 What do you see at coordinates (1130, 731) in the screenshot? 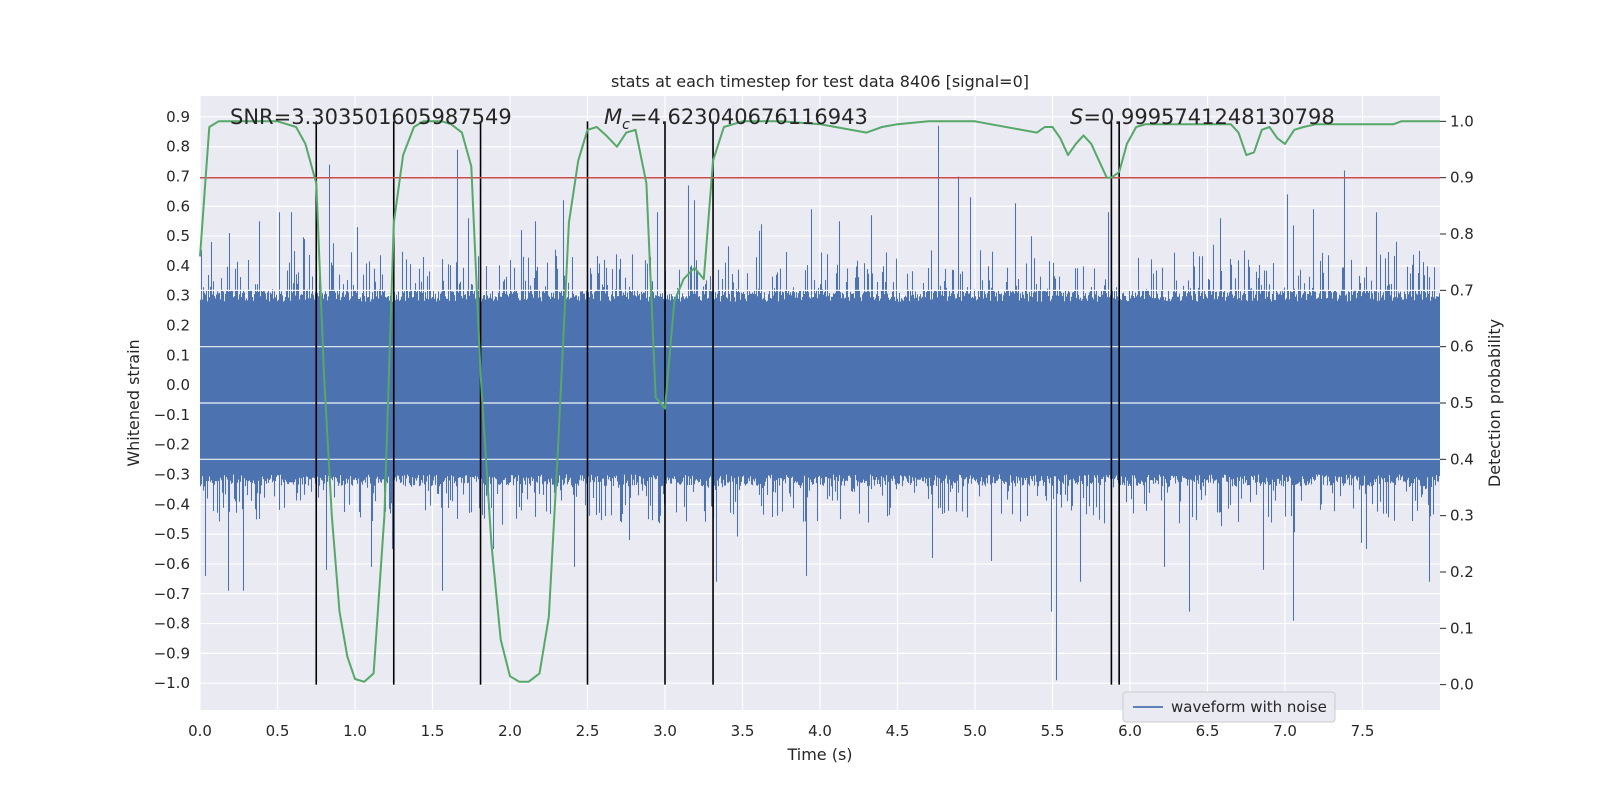
I see `x-tick-label: 6.0` at bounding box center [1130, 731].